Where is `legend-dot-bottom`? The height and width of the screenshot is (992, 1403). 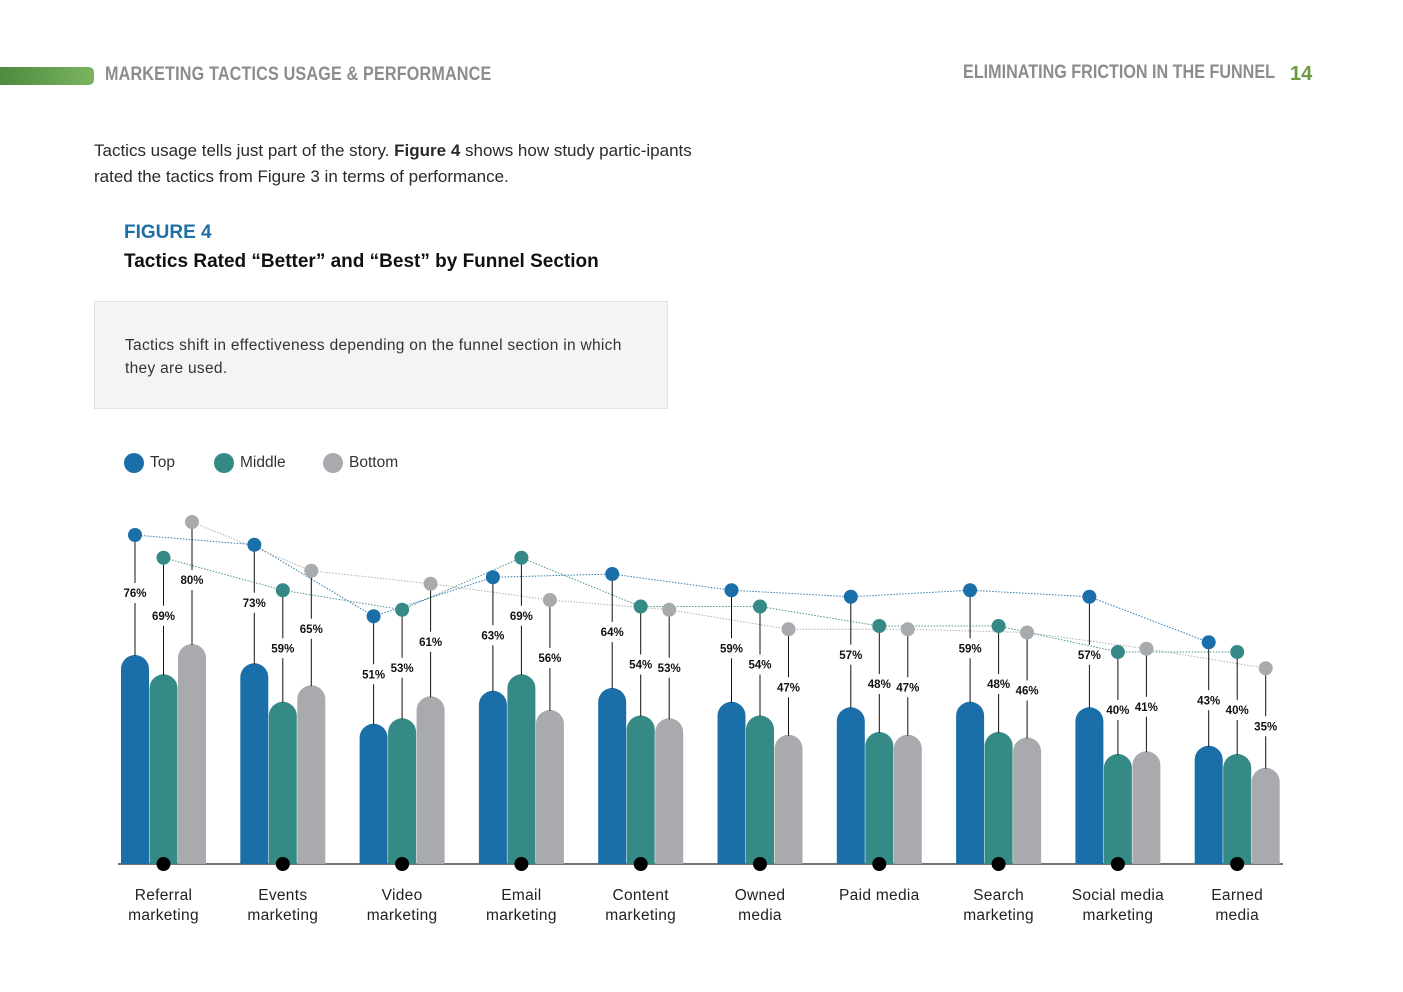 legend-dot-bottom is located at coordinates (333, 463).